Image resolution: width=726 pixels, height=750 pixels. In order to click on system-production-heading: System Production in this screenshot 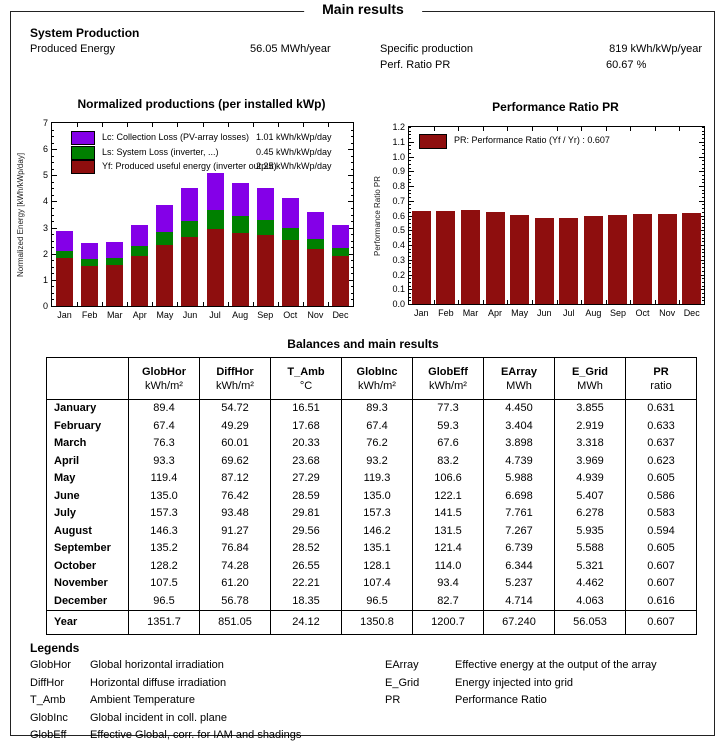, I will do `click(85, 33)`.